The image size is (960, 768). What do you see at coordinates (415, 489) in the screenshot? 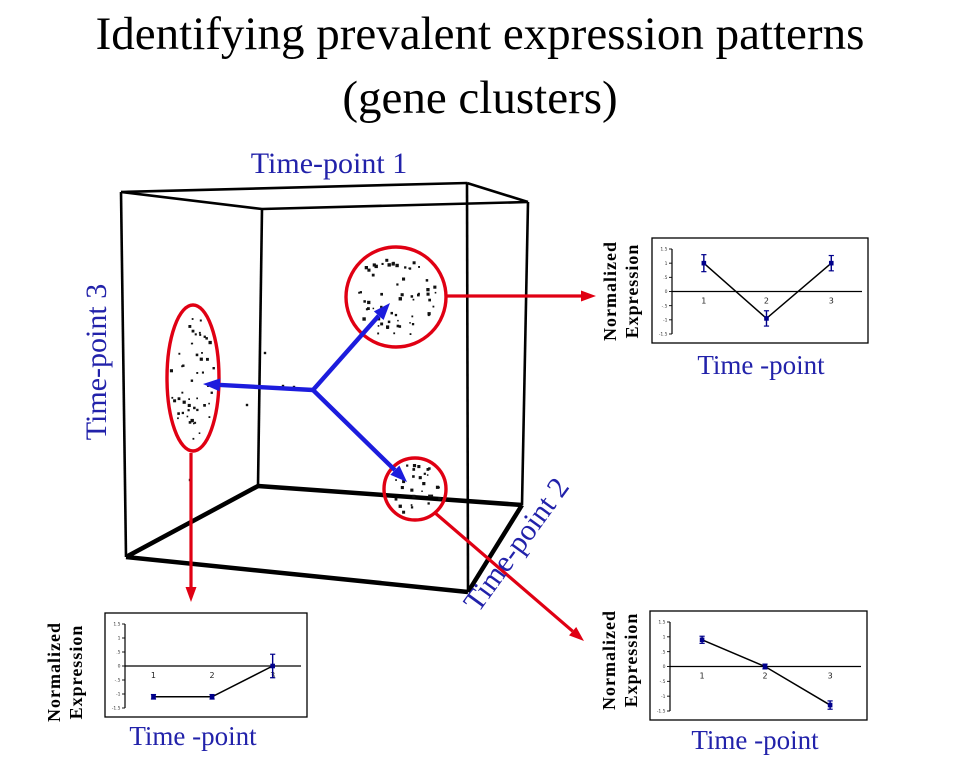
I see `cluster-2-outline` at bounding box center [415, 489].